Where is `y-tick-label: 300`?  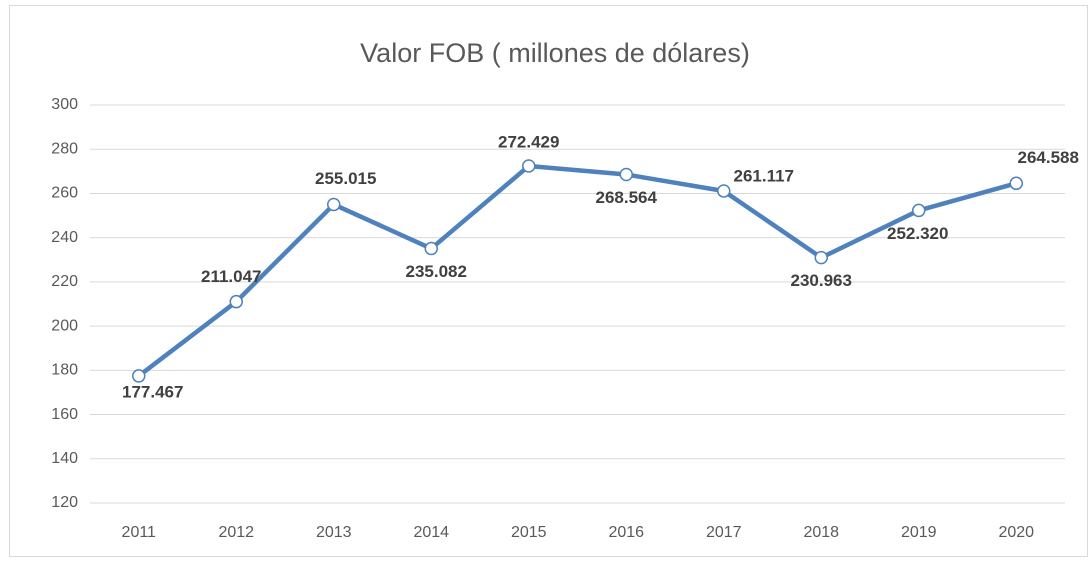 y-tick-label: 300 is located at coordinates (64, 104).